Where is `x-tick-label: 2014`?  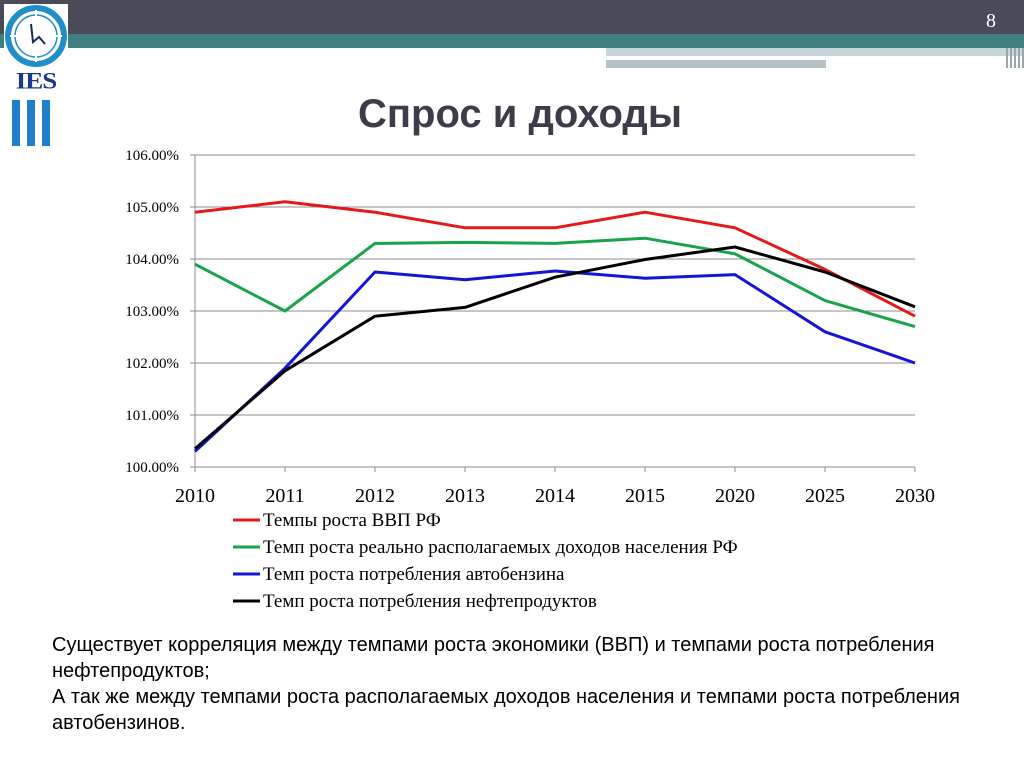 x-tick-label: 2014 is located at coordinates (555, 496).